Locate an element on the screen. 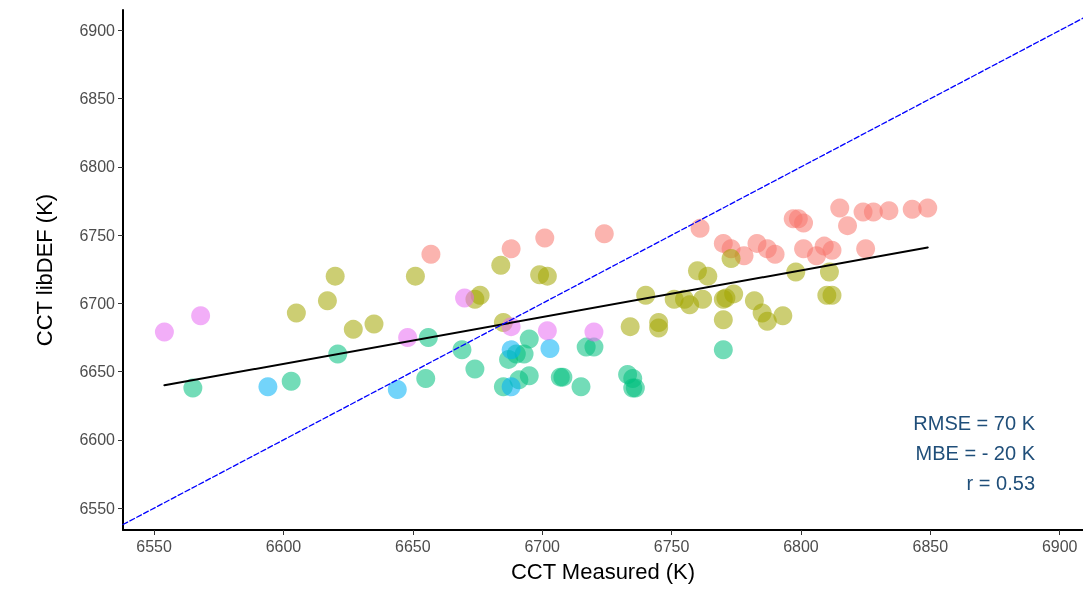 The width and height of the screenshot is (1091, 613). x-tick-label: 6900 is located at coordinates (1059, 546).